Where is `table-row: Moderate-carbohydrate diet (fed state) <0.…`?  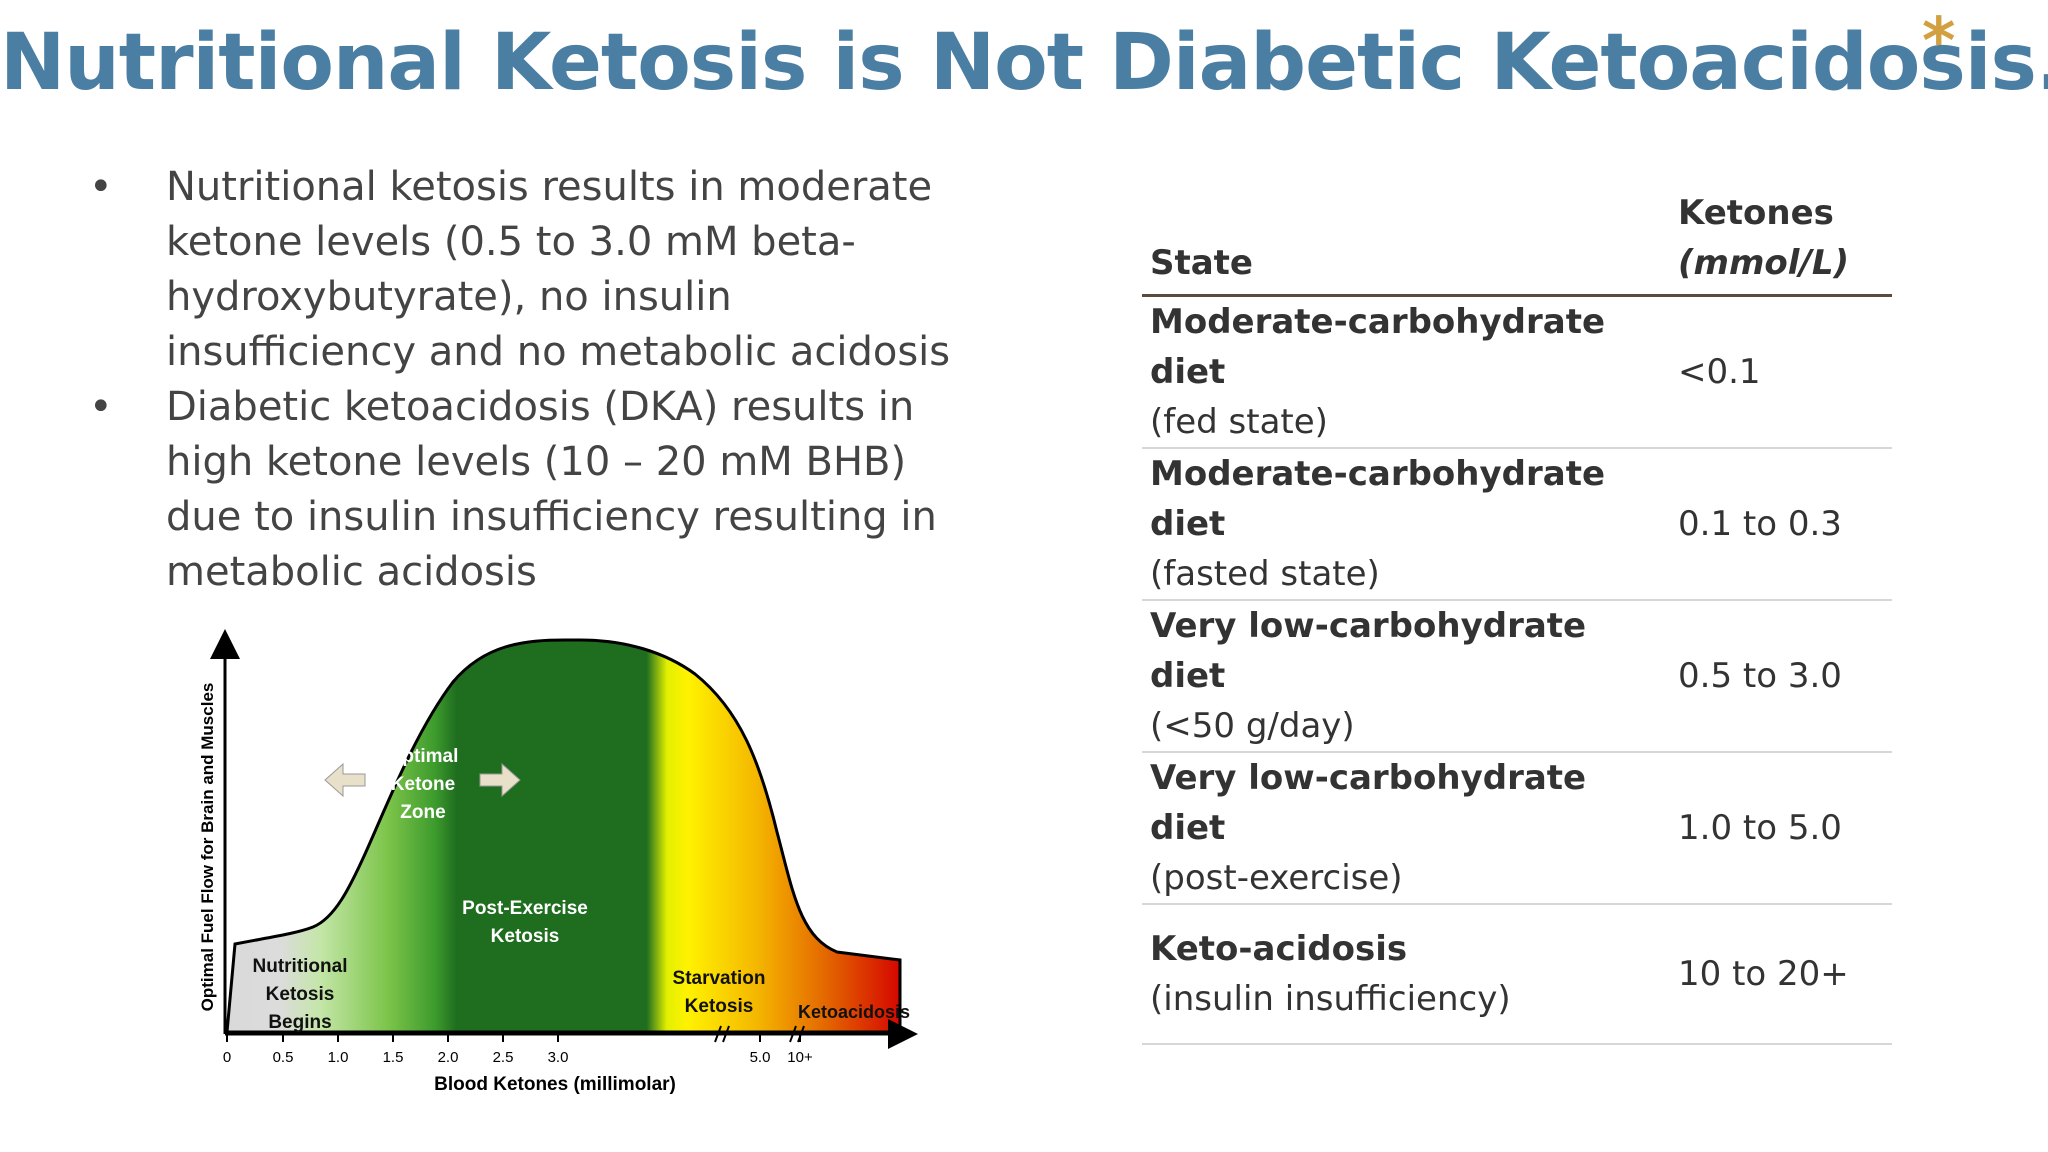
table-row: Moderate-carbohydrate diet (fed state) <0.… is located at coordinates (1517, 372).